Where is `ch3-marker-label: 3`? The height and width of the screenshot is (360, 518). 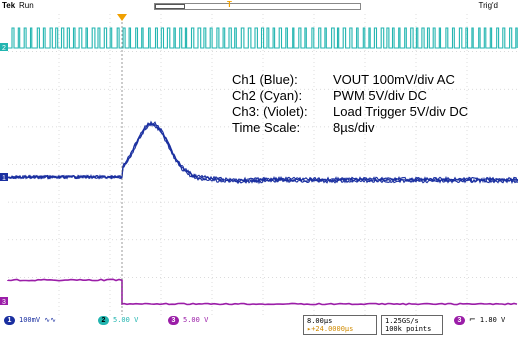
ch3-marker-label: 3 is located at coordinates (4, 302).